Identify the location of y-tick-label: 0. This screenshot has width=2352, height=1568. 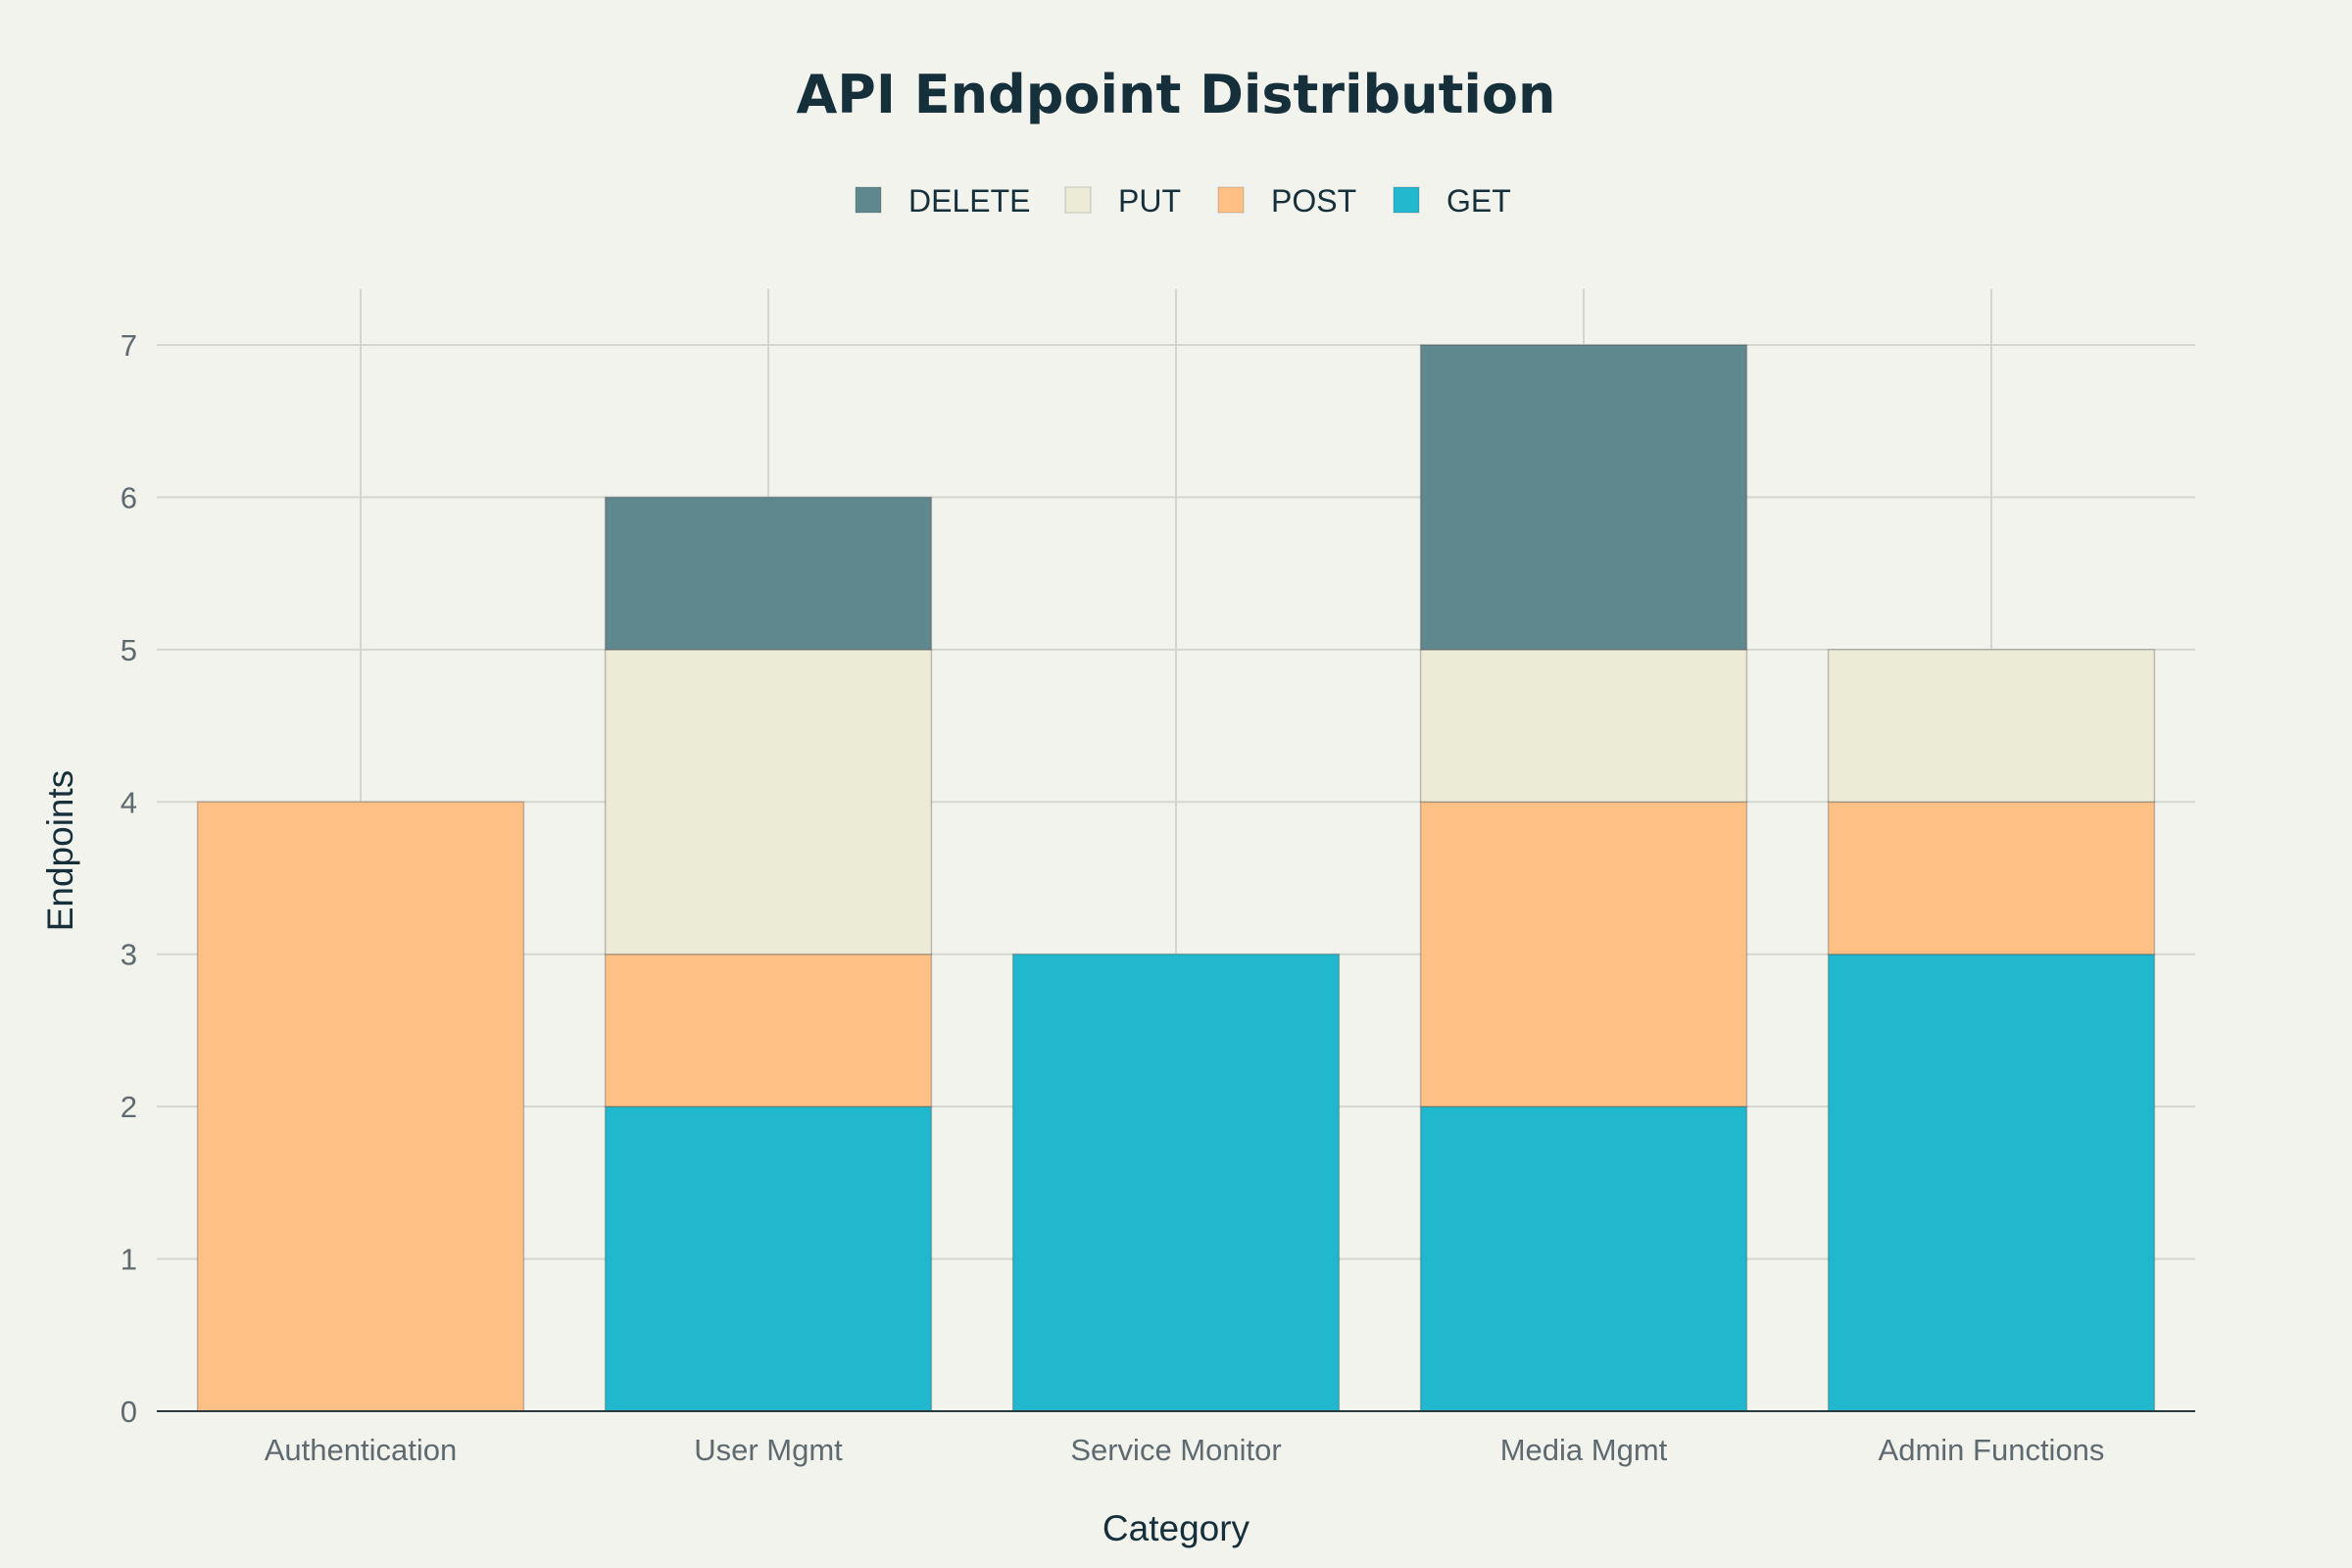
(129, 1412).